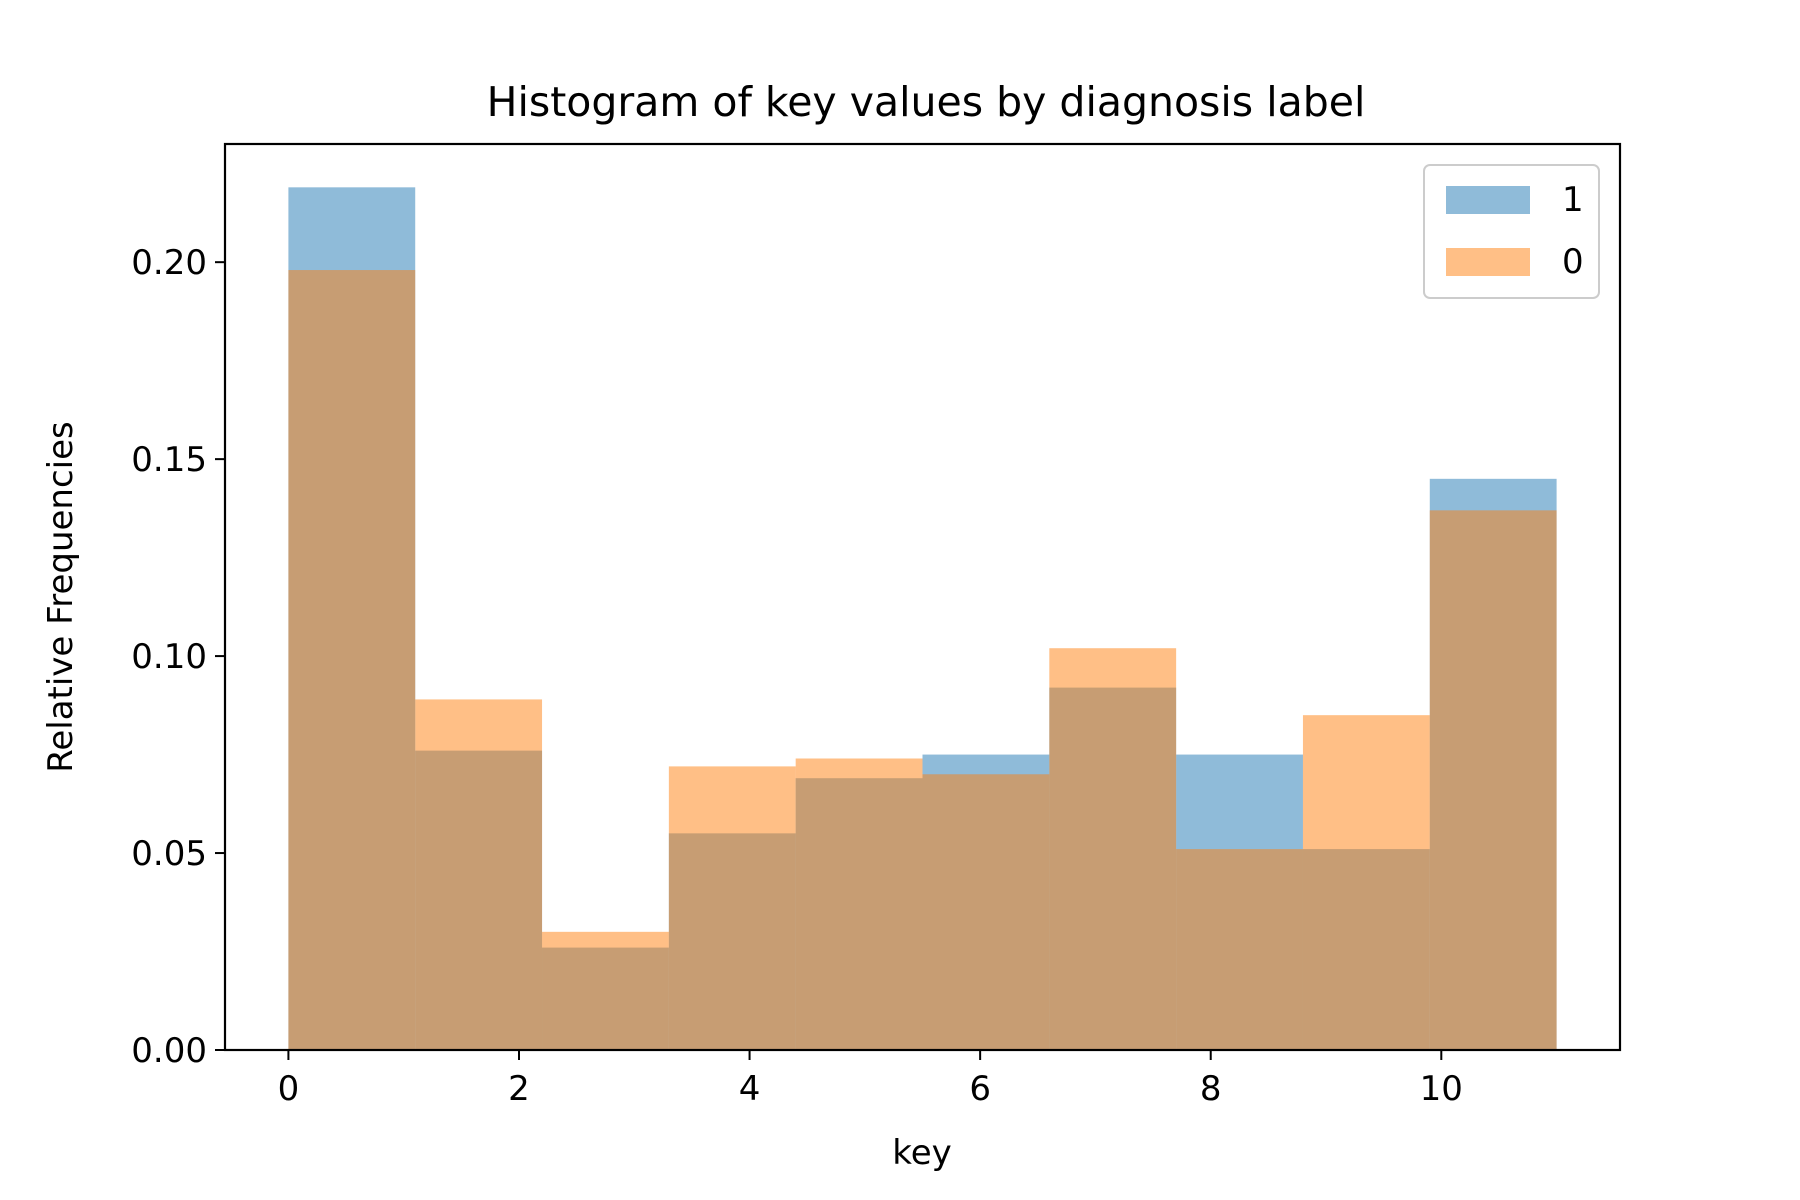 This screenshot has width=1800, height=1200. Describe the element at coordinates (1511, 231) in the screenshot. I see `legend: 10` at that location.